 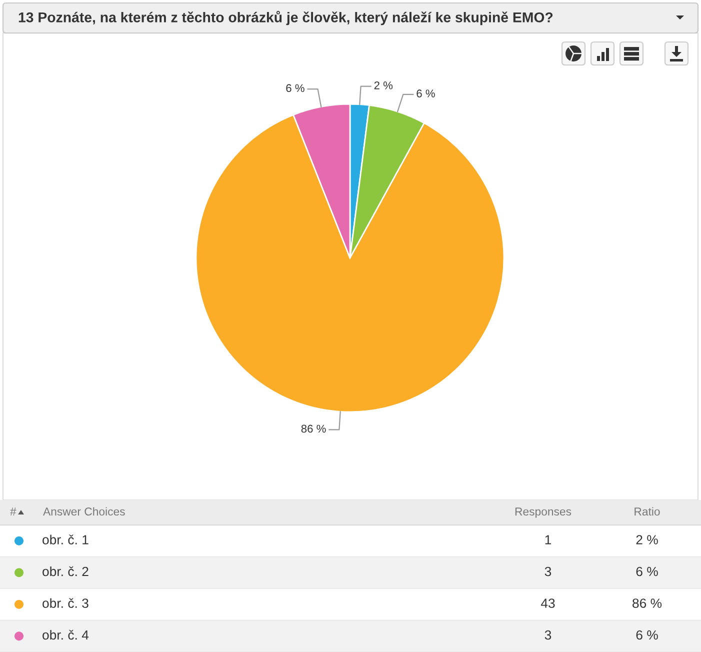 What do you see at coordinates (548, 539) in the screenshot?
I see `text: 1` at bounding box center [548, 539].